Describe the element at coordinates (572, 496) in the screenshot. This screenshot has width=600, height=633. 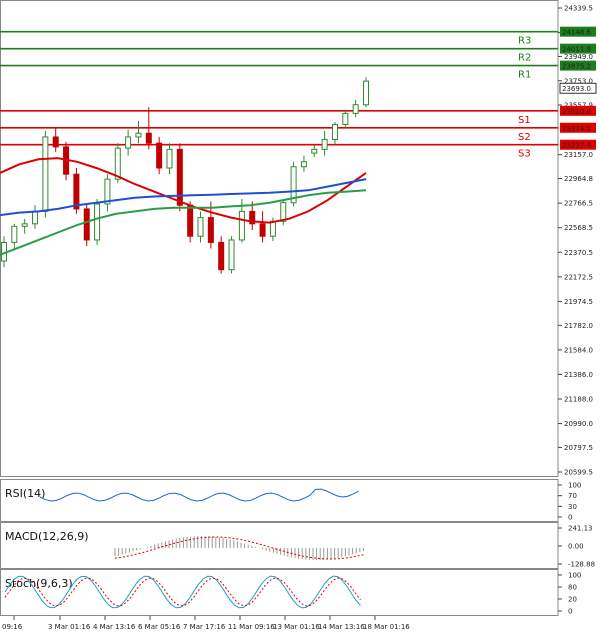
I see `indicator-tick-label: 70` at that location.